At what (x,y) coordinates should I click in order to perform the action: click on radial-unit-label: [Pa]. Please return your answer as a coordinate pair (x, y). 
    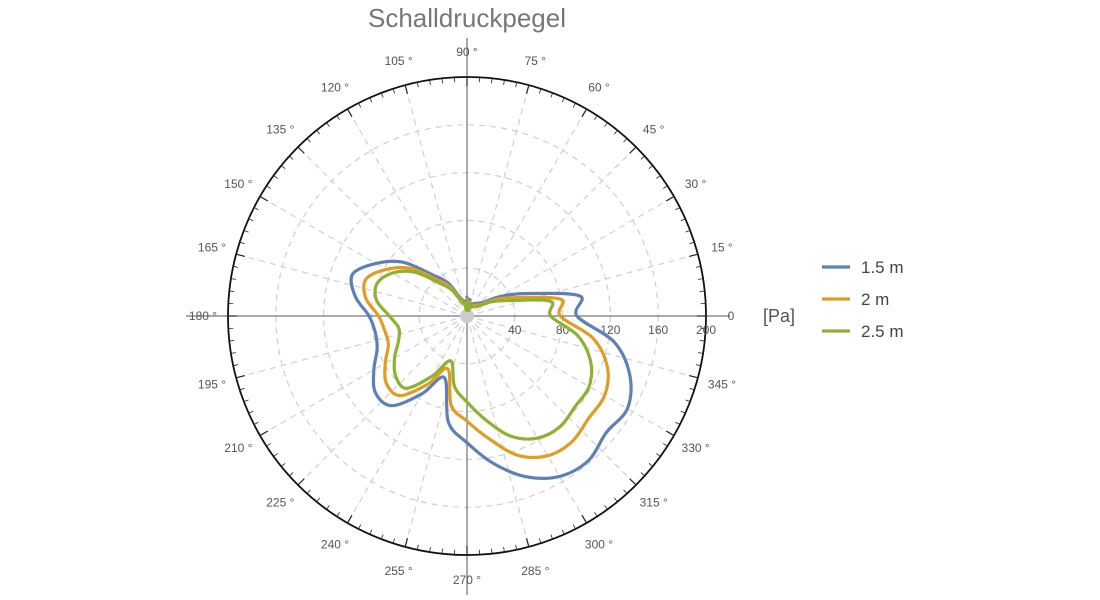
    Looking at the image, I should click on (779, 316).